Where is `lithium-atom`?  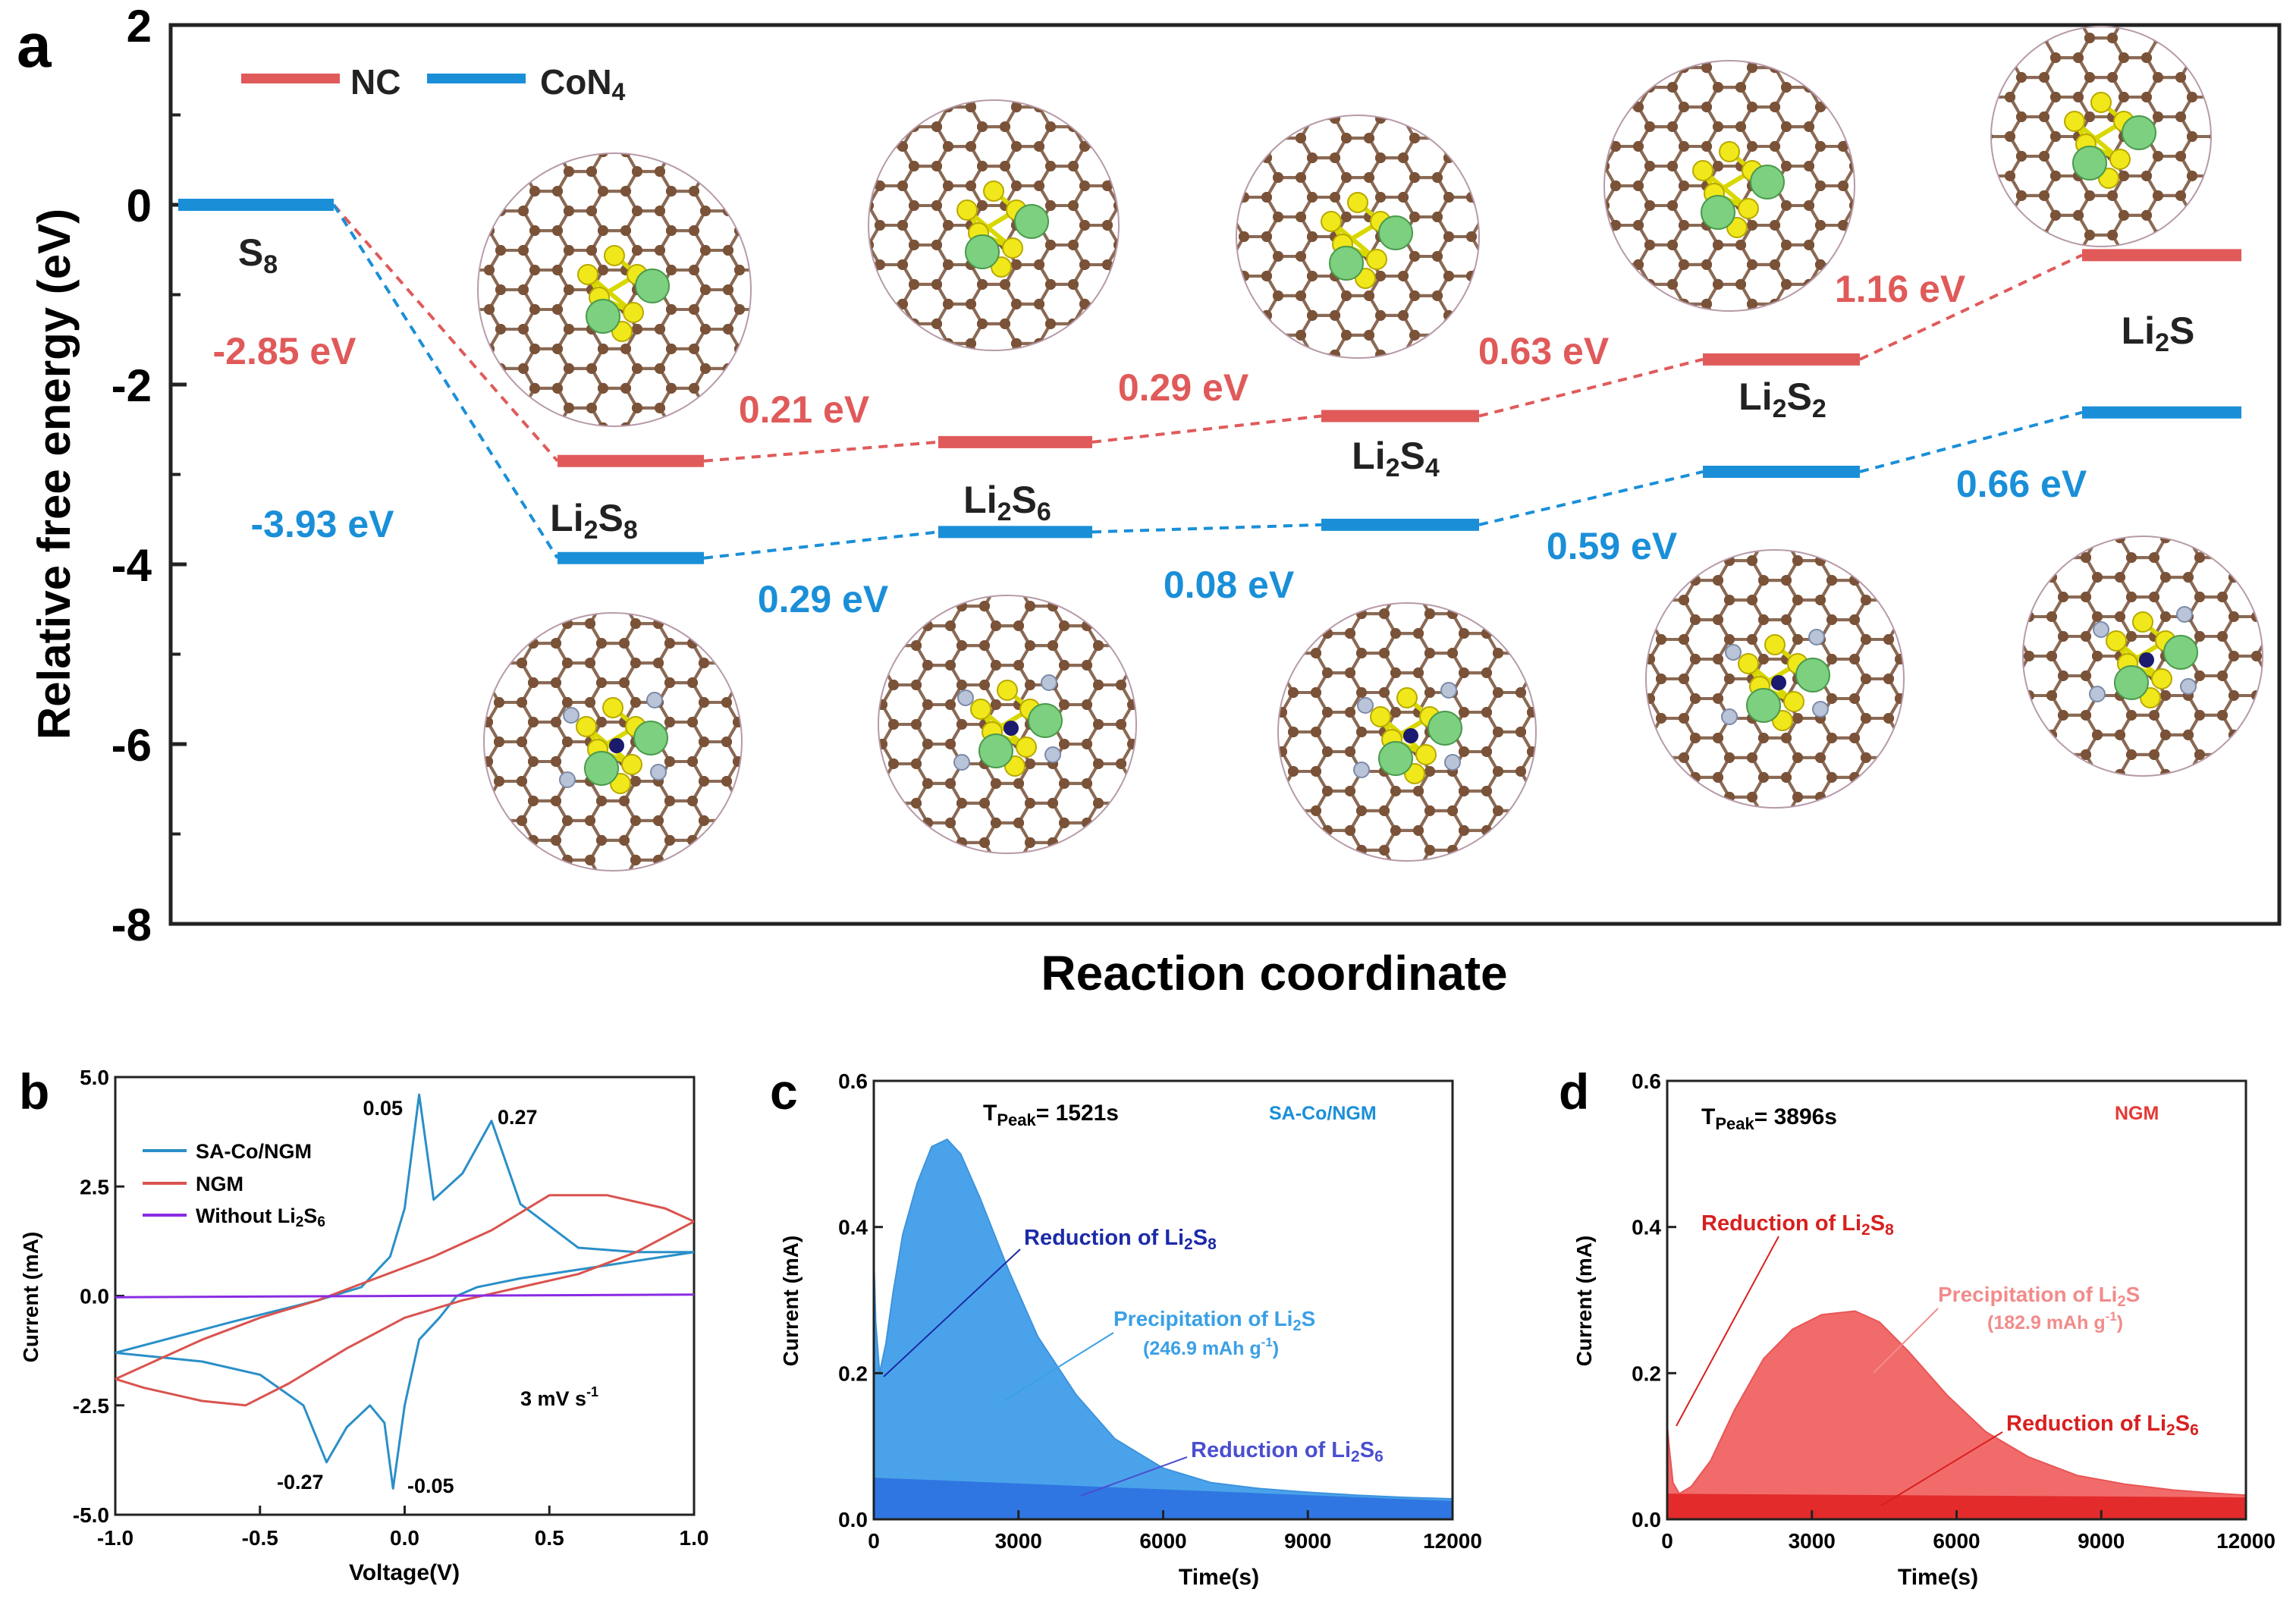 lithium-atom is located at coordinates (603, 316).